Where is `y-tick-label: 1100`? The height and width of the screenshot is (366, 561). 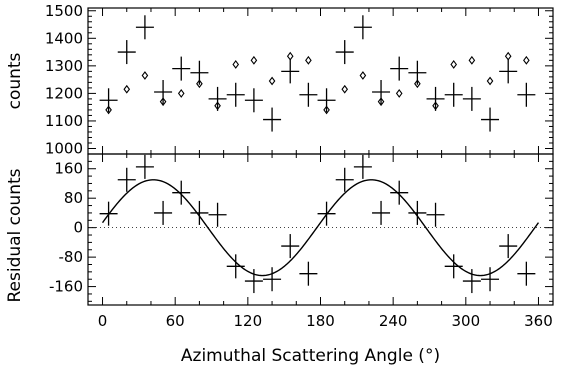 y-tick-label: 1100 is located at coordinates (64, 121).